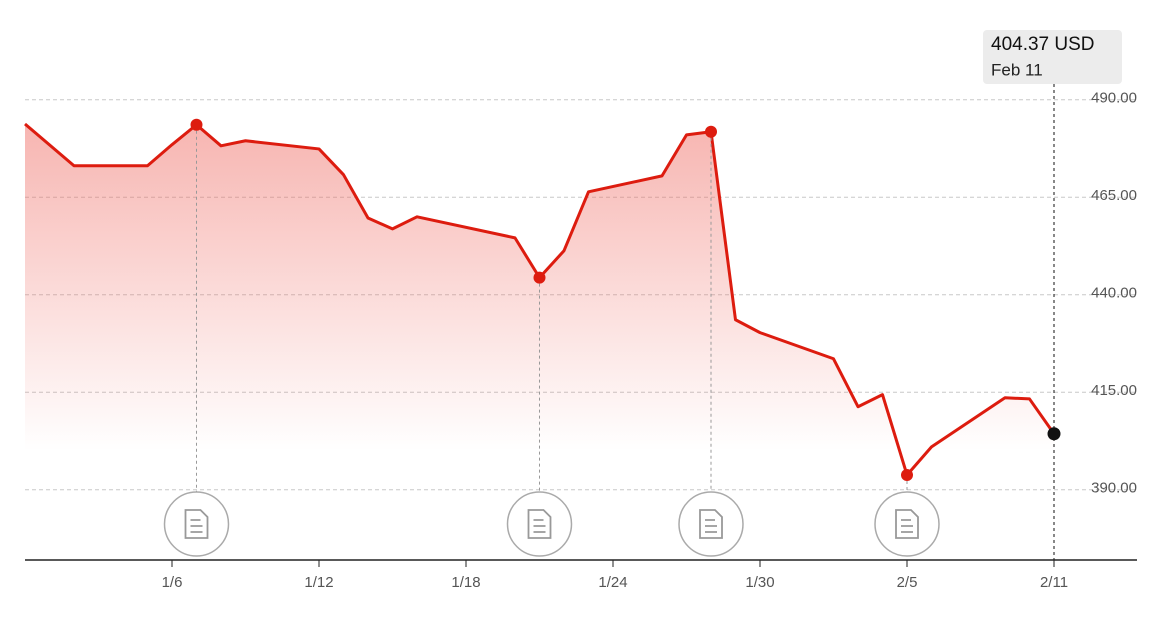 Image resolution: width=1162 pixels, height=619 pixels. What do you see at coordinates (1054, 582) in the screenshot?
I see `x-tick-label: 2/11` at bounding box center [1054, 582].